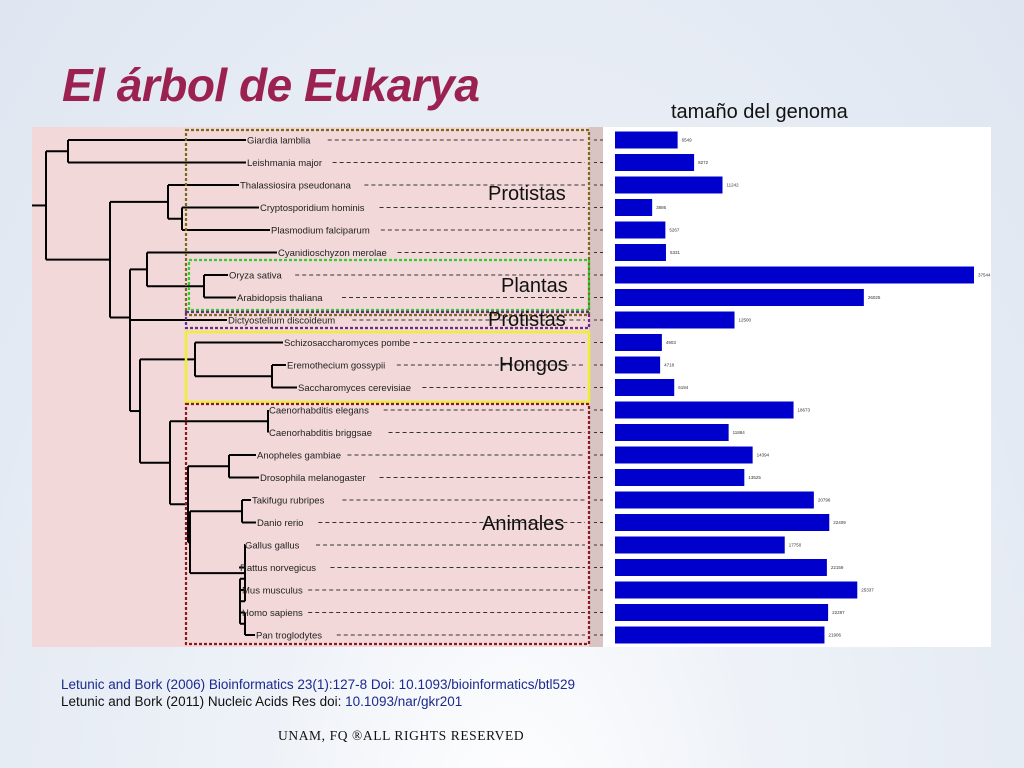 The width and height of the screenshot is (1024, 768). I want to click on genome-value-anopheles-gambiae: 14394, so click(763, 455).